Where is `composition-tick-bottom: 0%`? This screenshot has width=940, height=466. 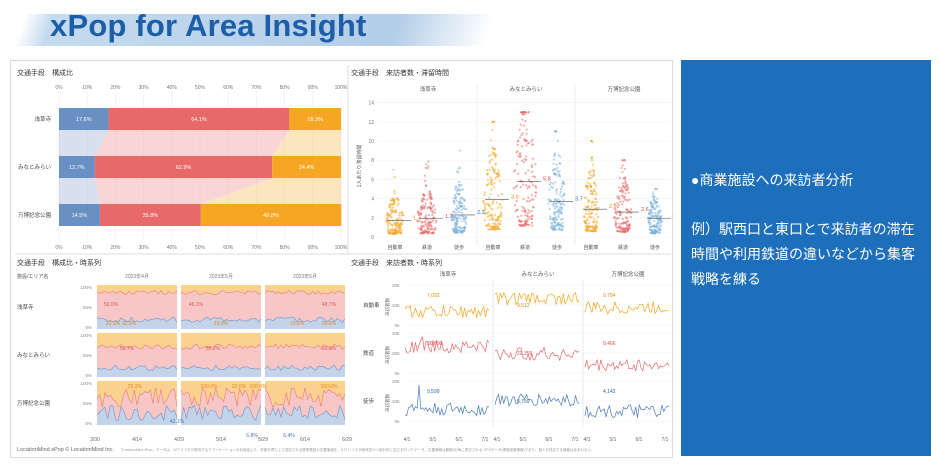
composition-tick-bottom: 0% is located at coordinates (59, 248).